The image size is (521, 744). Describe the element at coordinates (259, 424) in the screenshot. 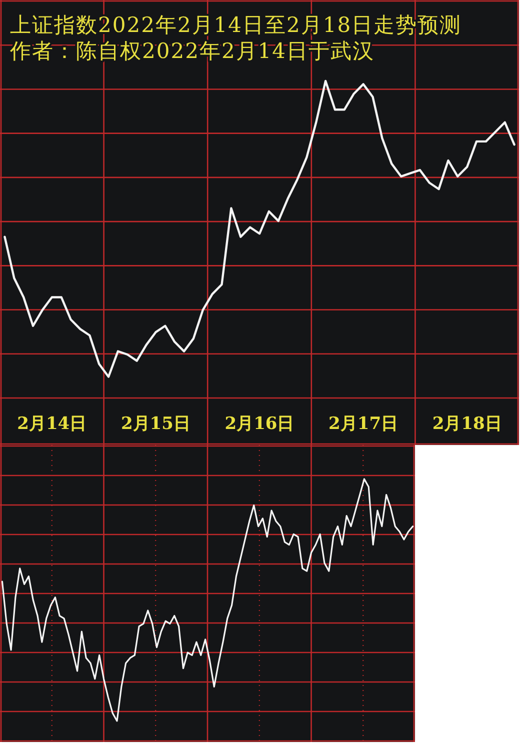

I see `x-tick-label: 2月16日` at that location.